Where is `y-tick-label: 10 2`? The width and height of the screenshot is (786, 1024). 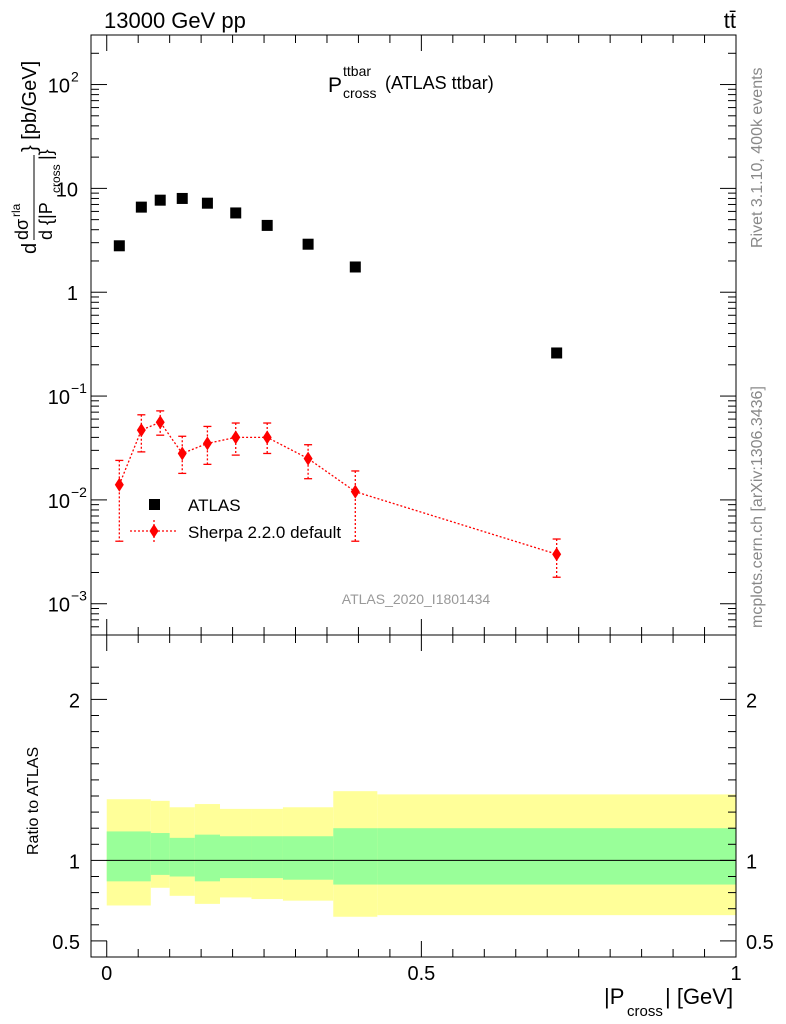
y-tick-label: 10 2 is located at coordinates (63, 83).